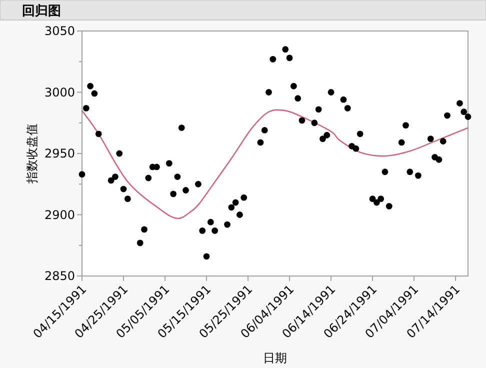  What do you see at coordinates (59, 153) in the screenshot?
I see `y-tick-label: 2950` at bounding box center [59, 153].